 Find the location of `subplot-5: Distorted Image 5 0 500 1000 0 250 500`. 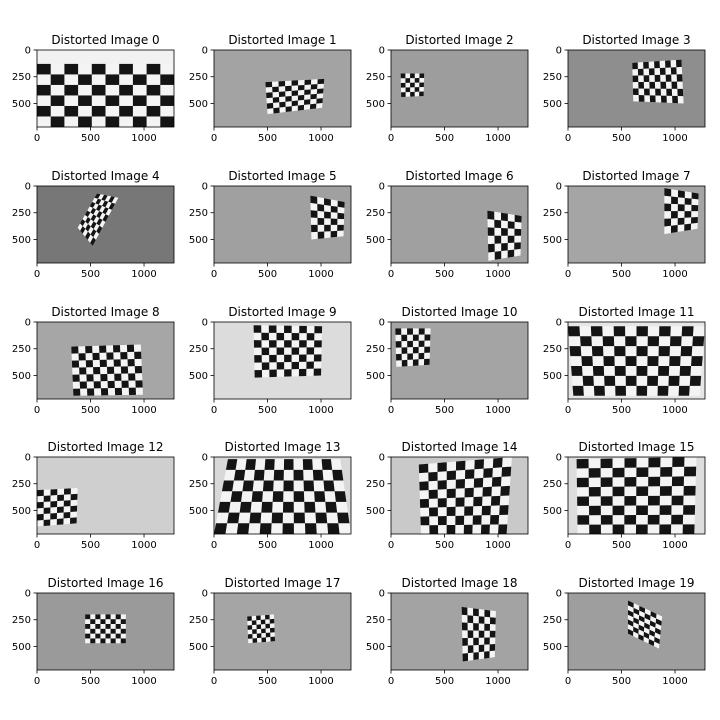

subplot-5: Distorted Image 5 0 500 1000 0 250 500 is located at coordinates (270, 224).